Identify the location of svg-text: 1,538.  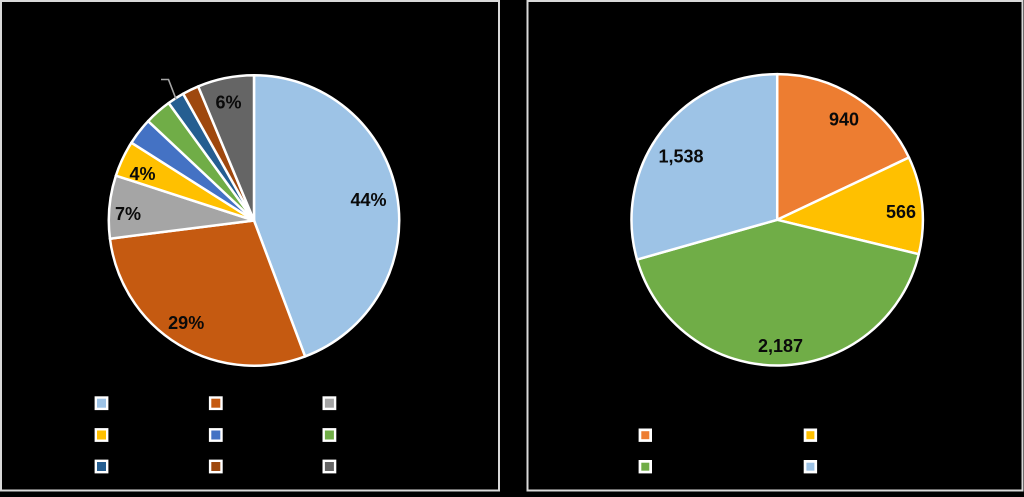
(680, 157).